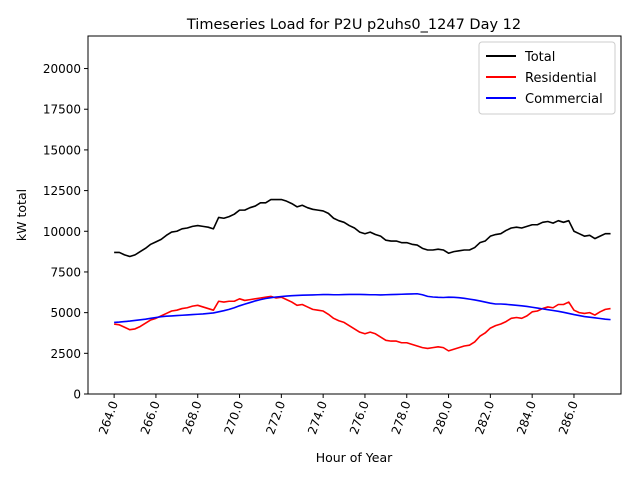  Describe the element at coordinates (362, 228) in the screenshot. I see `series-line-total` at that location.